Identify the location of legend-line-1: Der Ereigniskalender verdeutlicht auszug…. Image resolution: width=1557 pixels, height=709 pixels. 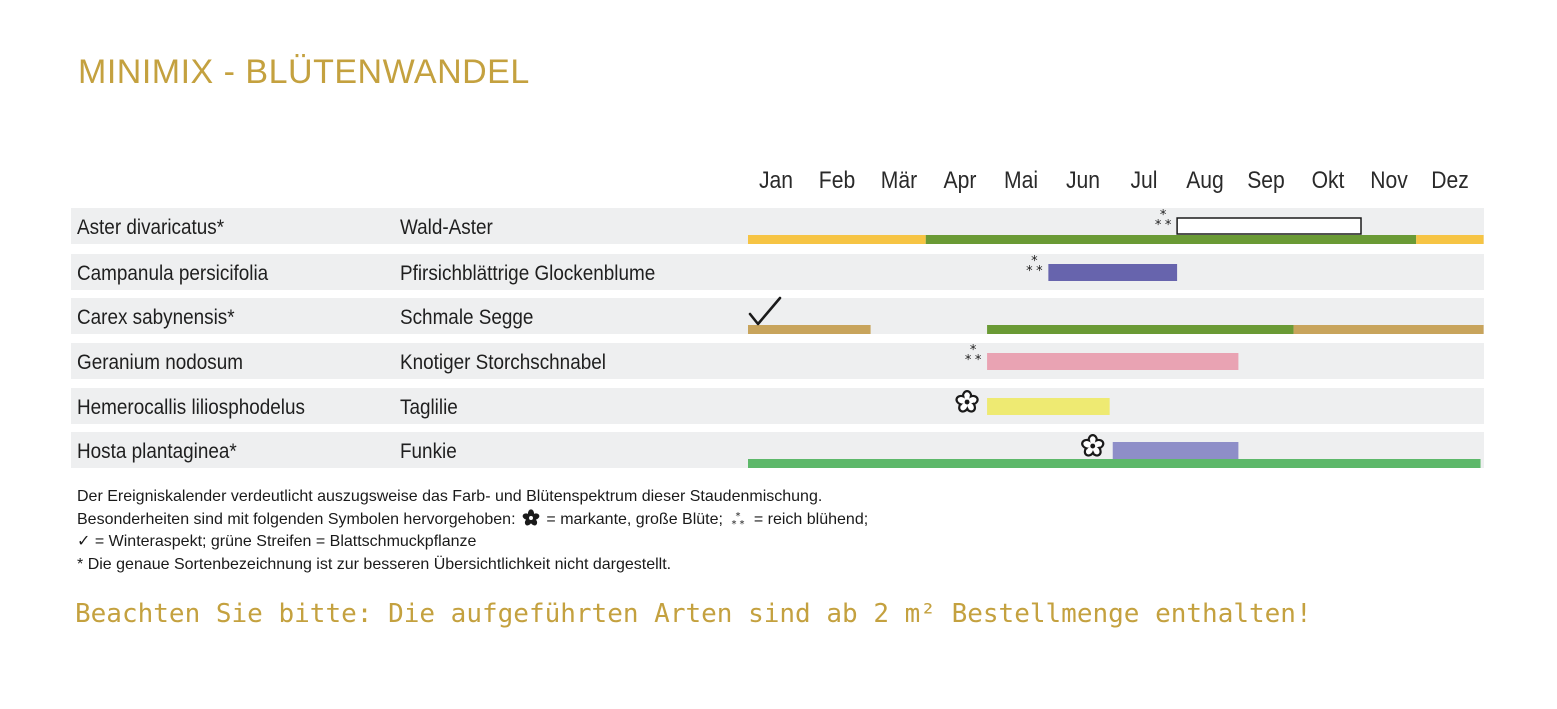
(450, 496).